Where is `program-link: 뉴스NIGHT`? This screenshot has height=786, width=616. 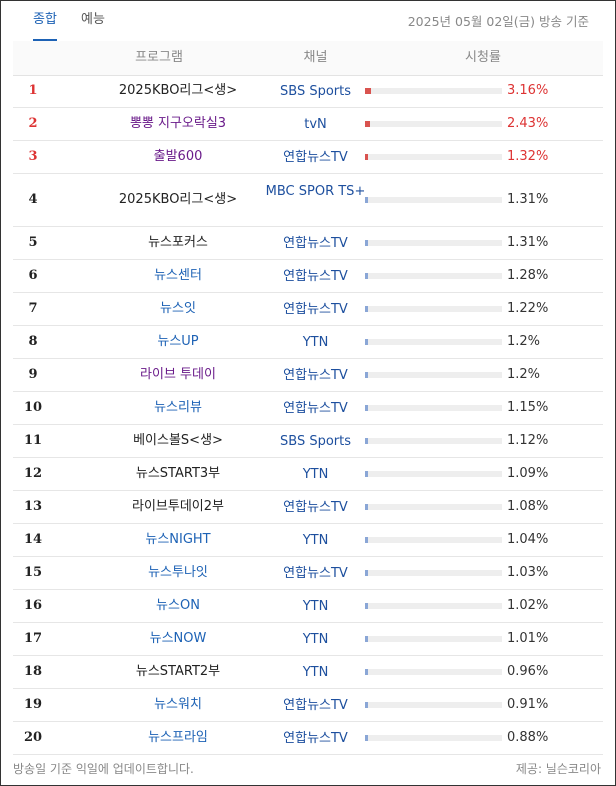
program-link: 뉴스NIGHT is located at coordinates (178, 539).